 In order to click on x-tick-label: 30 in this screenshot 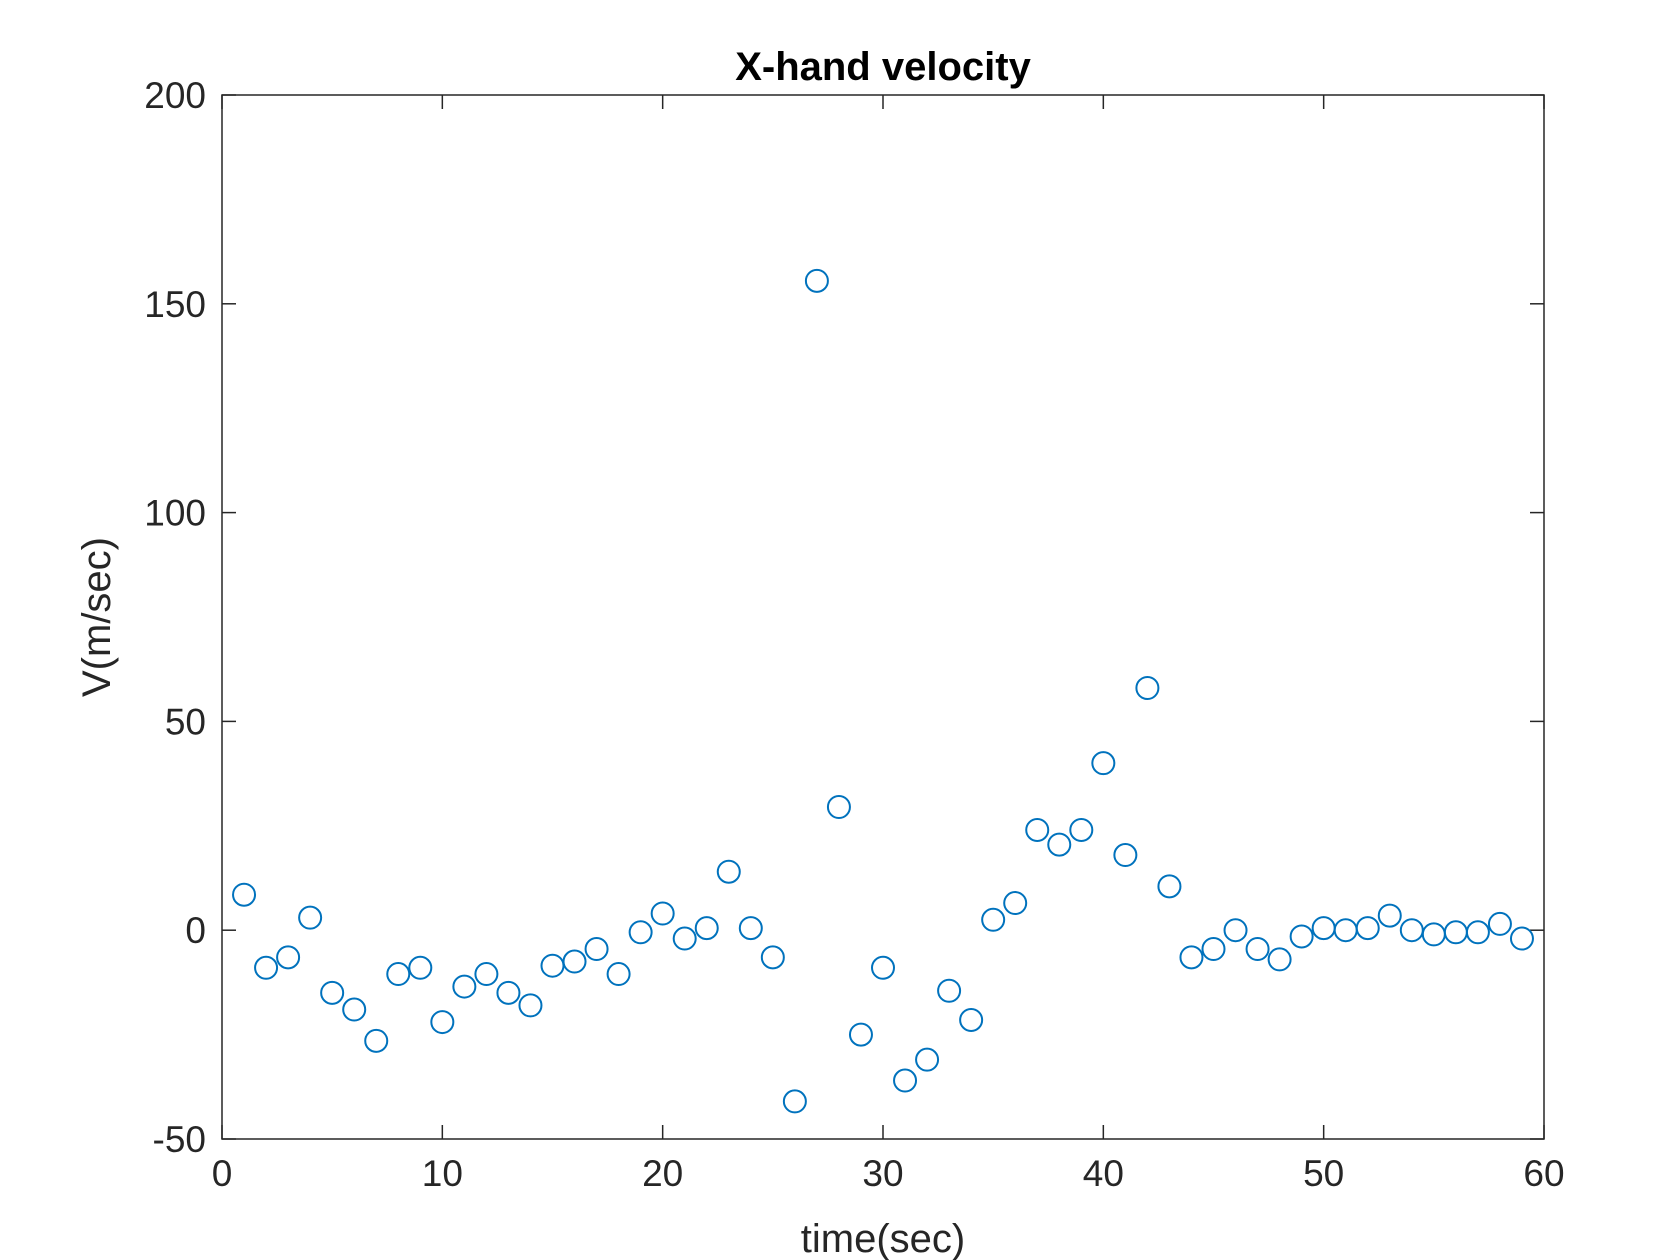, I will do `click(882, 1173)`.